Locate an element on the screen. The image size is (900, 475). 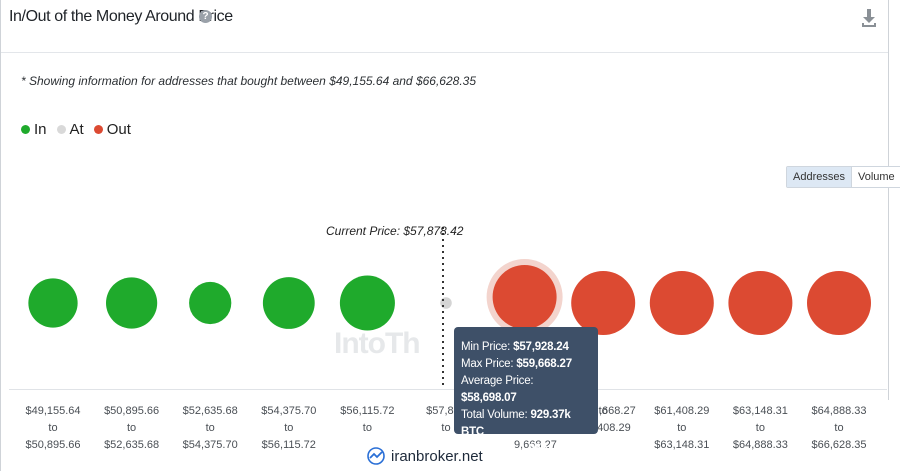
legend-dot-out is located at coordinates (98, 129).